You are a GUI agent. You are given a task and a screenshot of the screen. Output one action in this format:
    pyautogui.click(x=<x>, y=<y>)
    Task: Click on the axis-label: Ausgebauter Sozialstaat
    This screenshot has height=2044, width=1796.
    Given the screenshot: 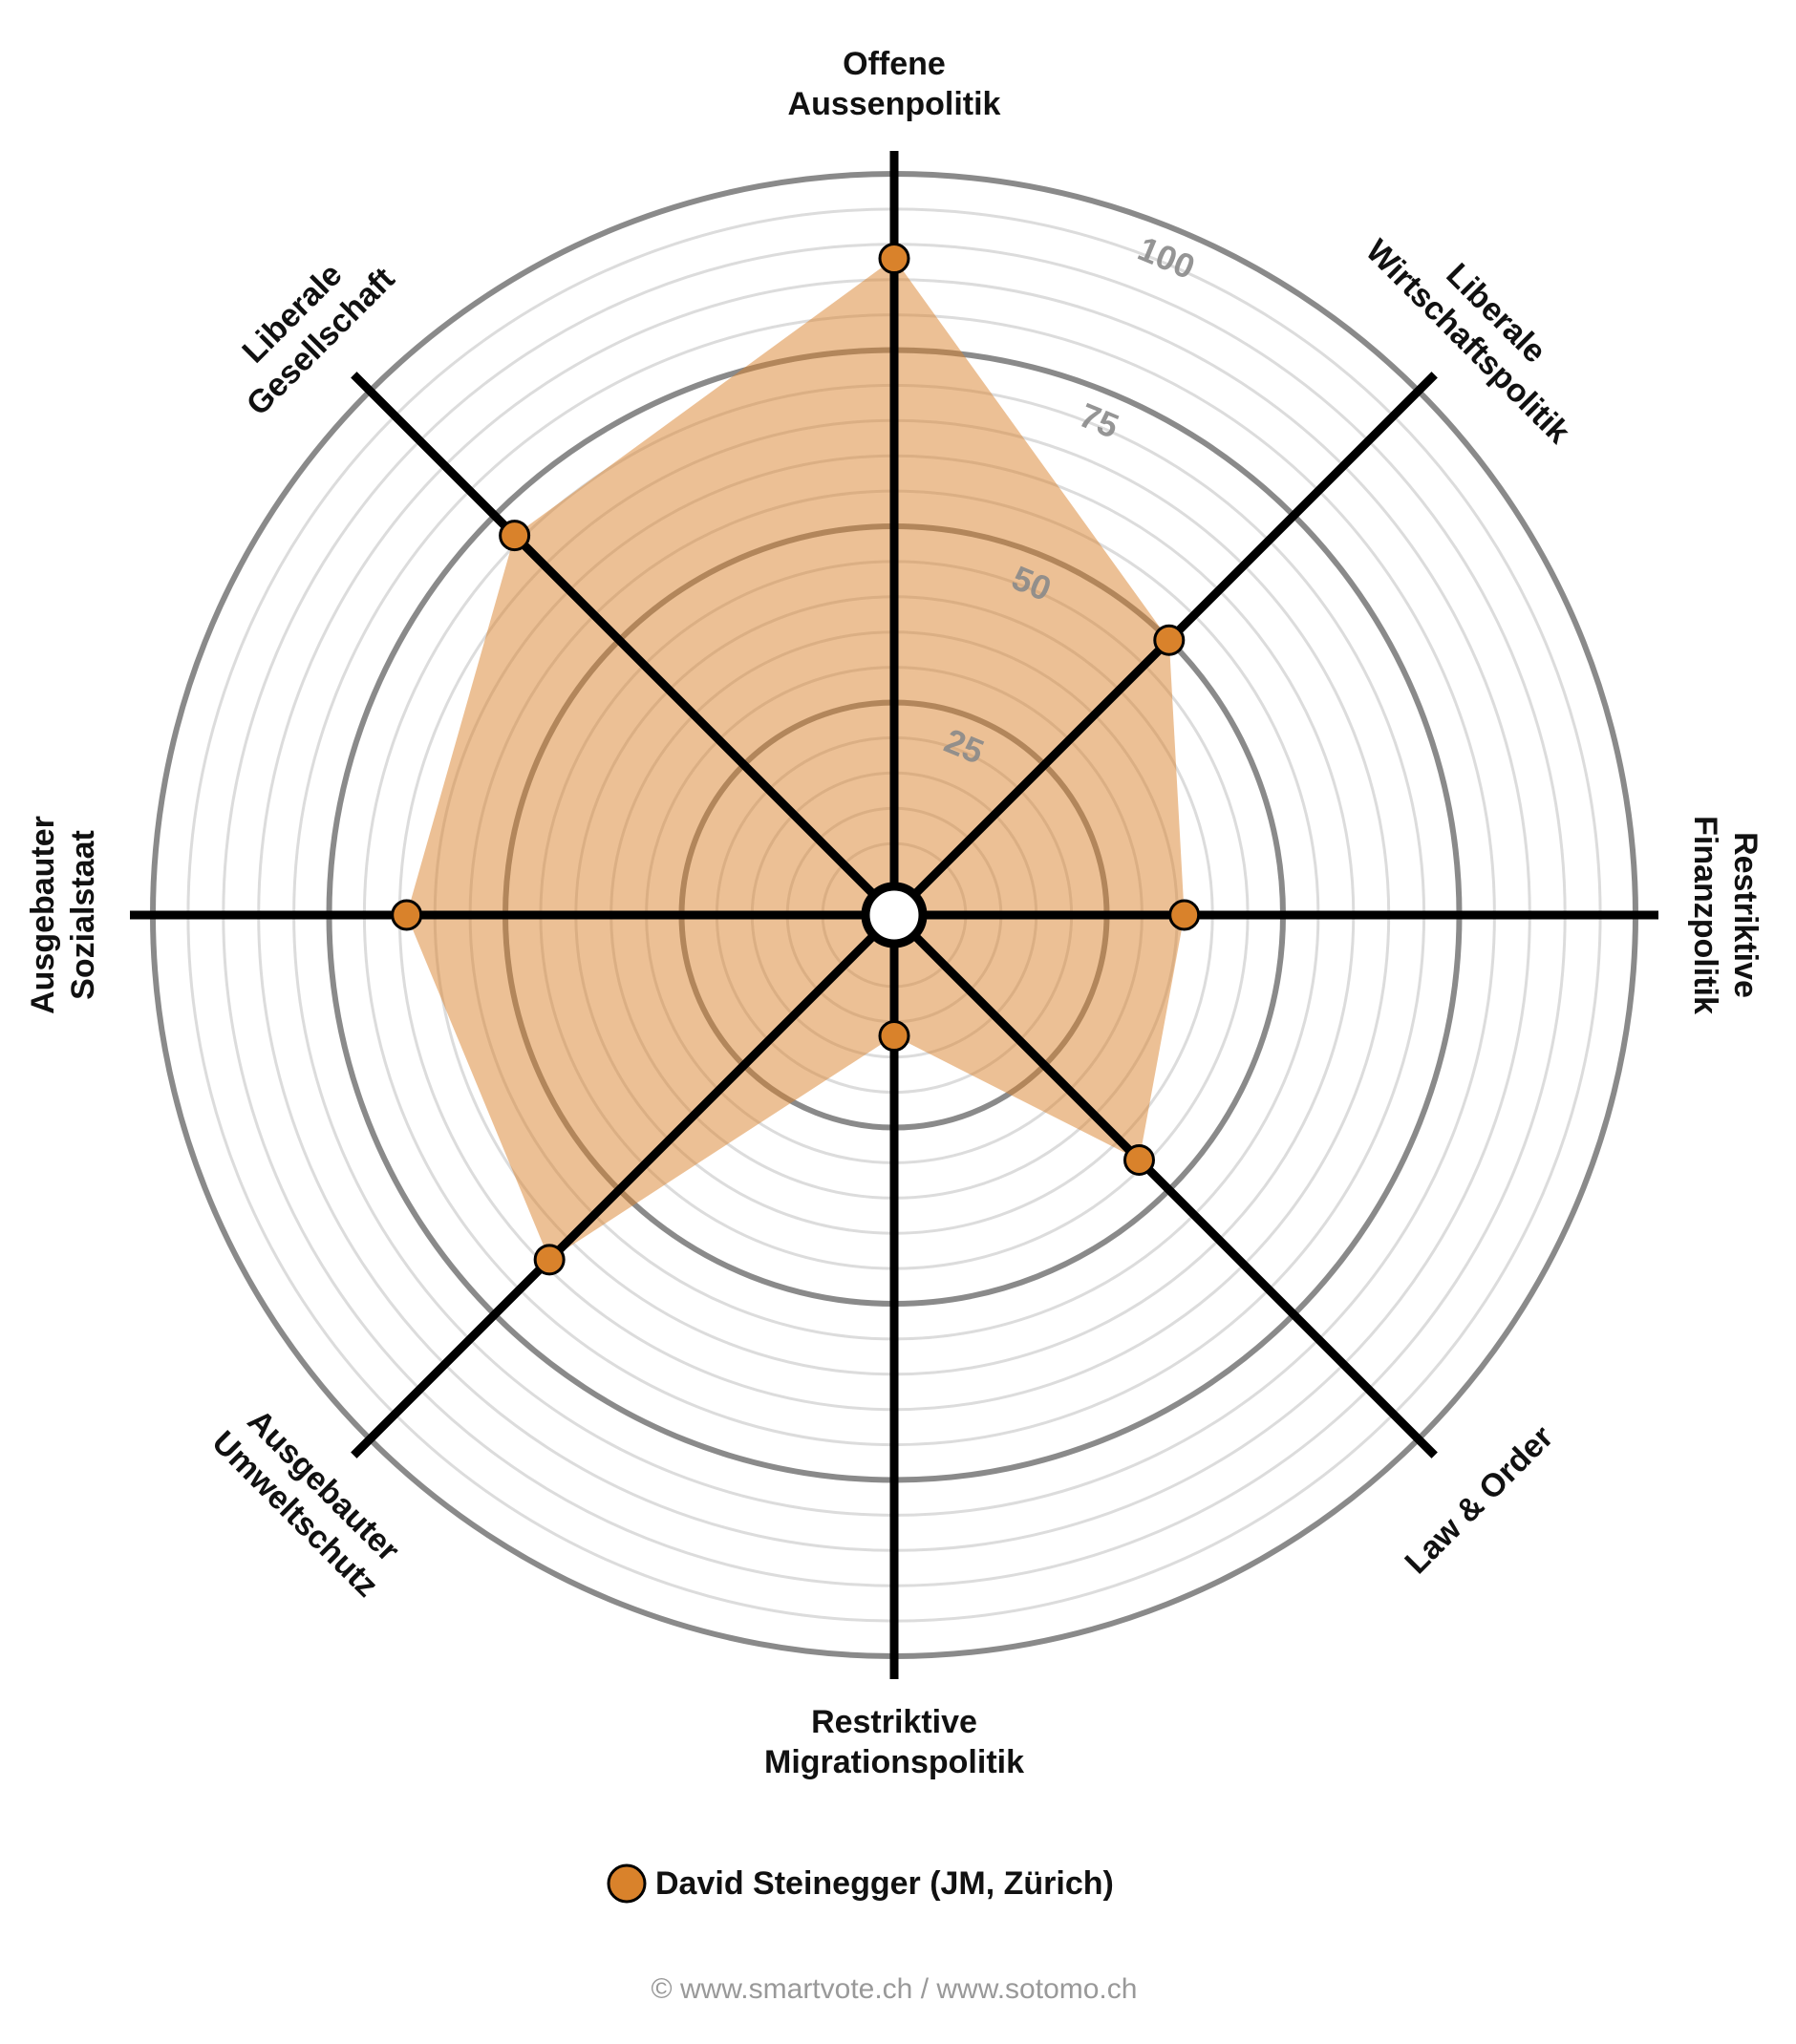 What is the action you would take?
    pyautogui.click(x=63, y=915)
    